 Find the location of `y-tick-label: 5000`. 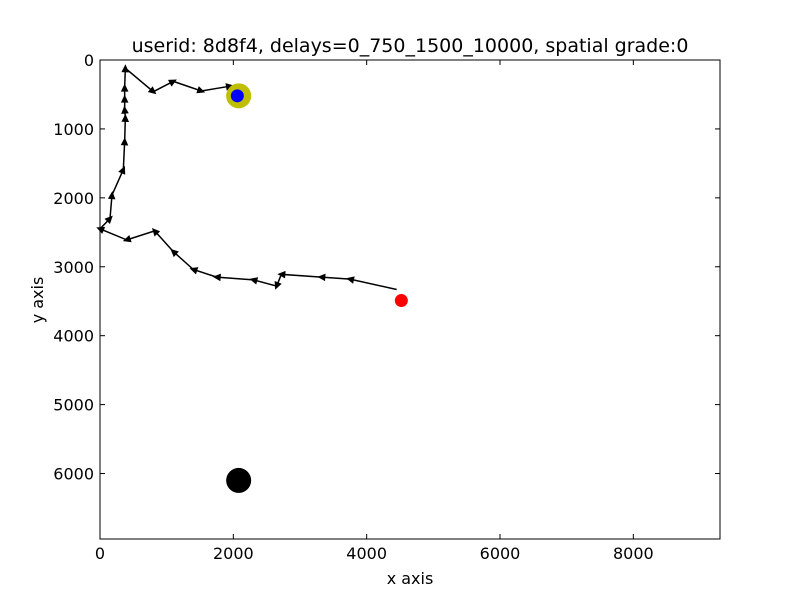

y-tick-label: 5000 is located at coordinates (73, 405).